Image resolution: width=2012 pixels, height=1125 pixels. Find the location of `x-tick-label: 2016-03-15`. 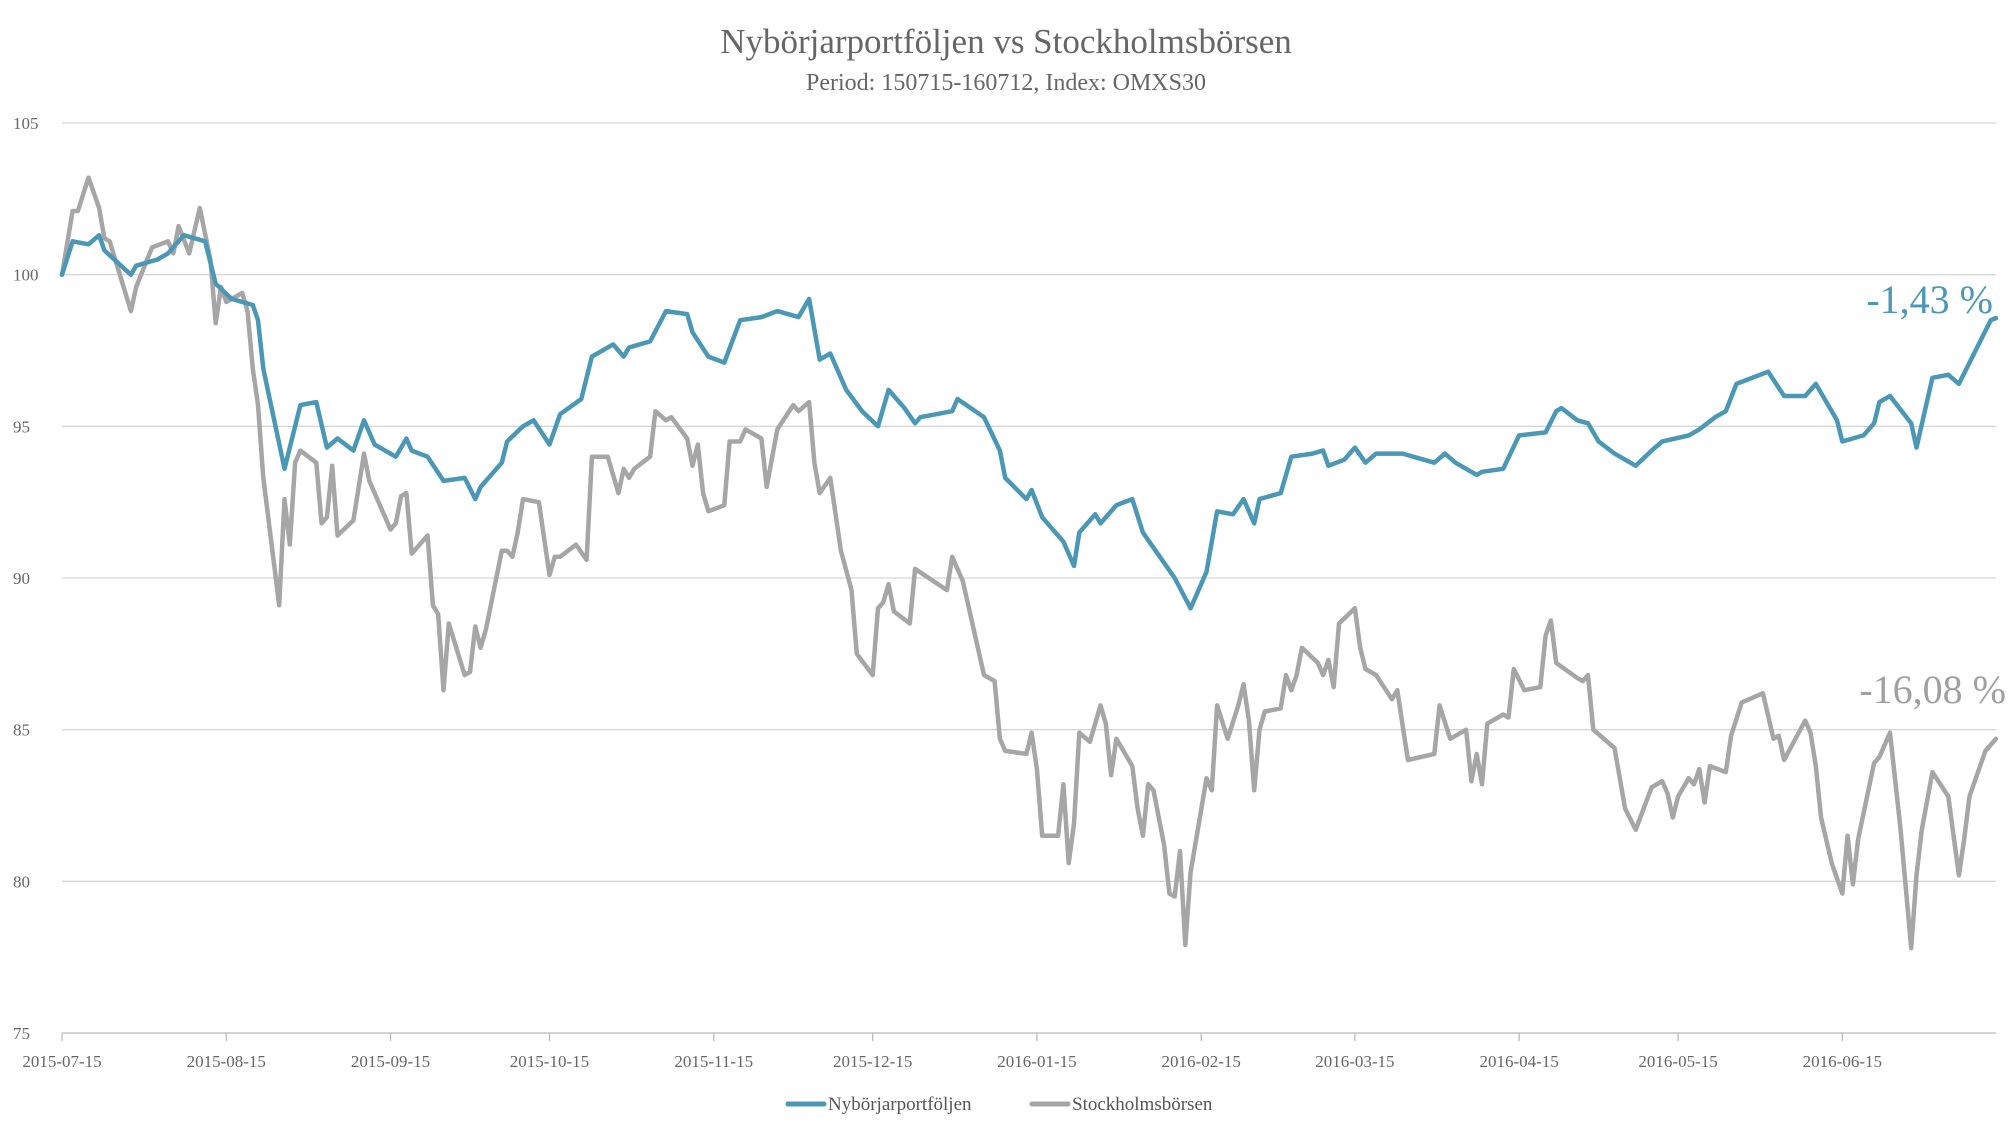

x-tick-label: 2016-03-15 is located at coordinates (1354, 1061).